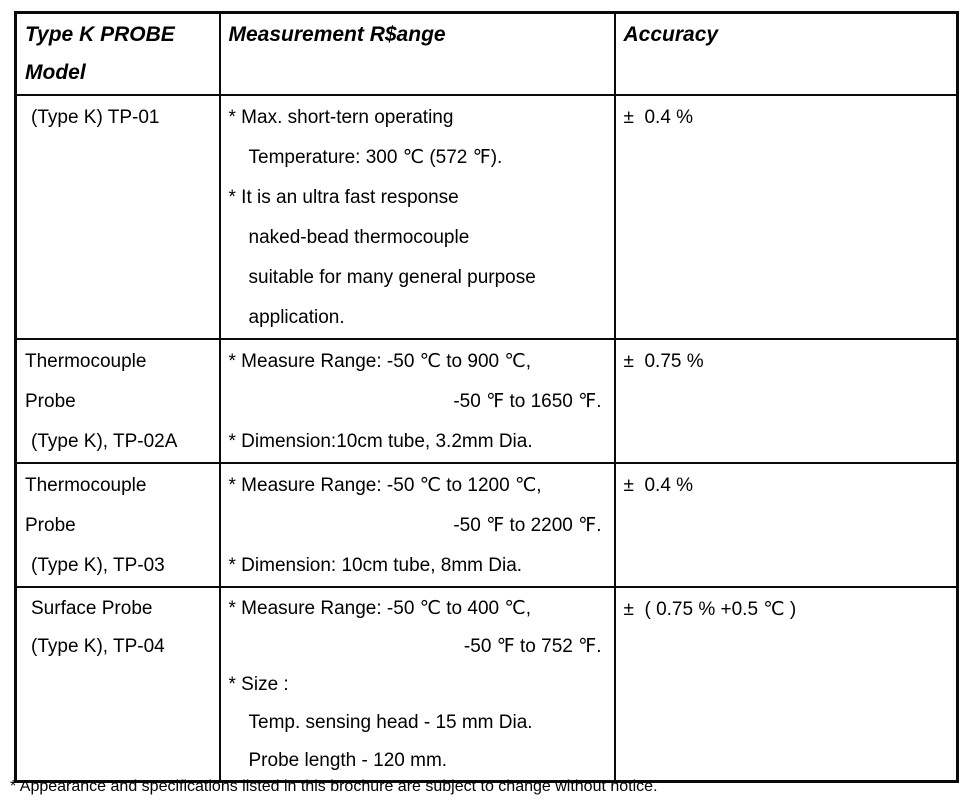 This screenshot has height=804, width=967. What do you see at coordinates (117, 524) in the screenshot?
I see `model-cell: Thermocouple Probe (Type K), TP-03` at bounding box center [117, 524].